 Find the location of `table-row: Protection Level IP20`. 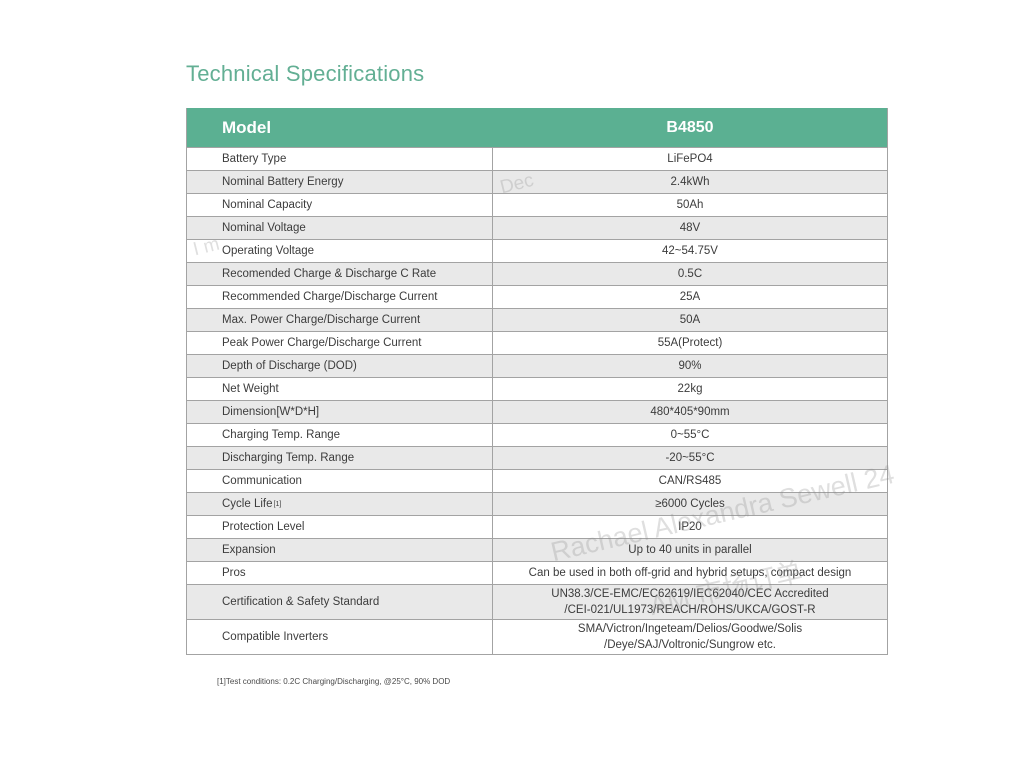

table-row: Protection Level IP20 is located at coordinates (537, 526).